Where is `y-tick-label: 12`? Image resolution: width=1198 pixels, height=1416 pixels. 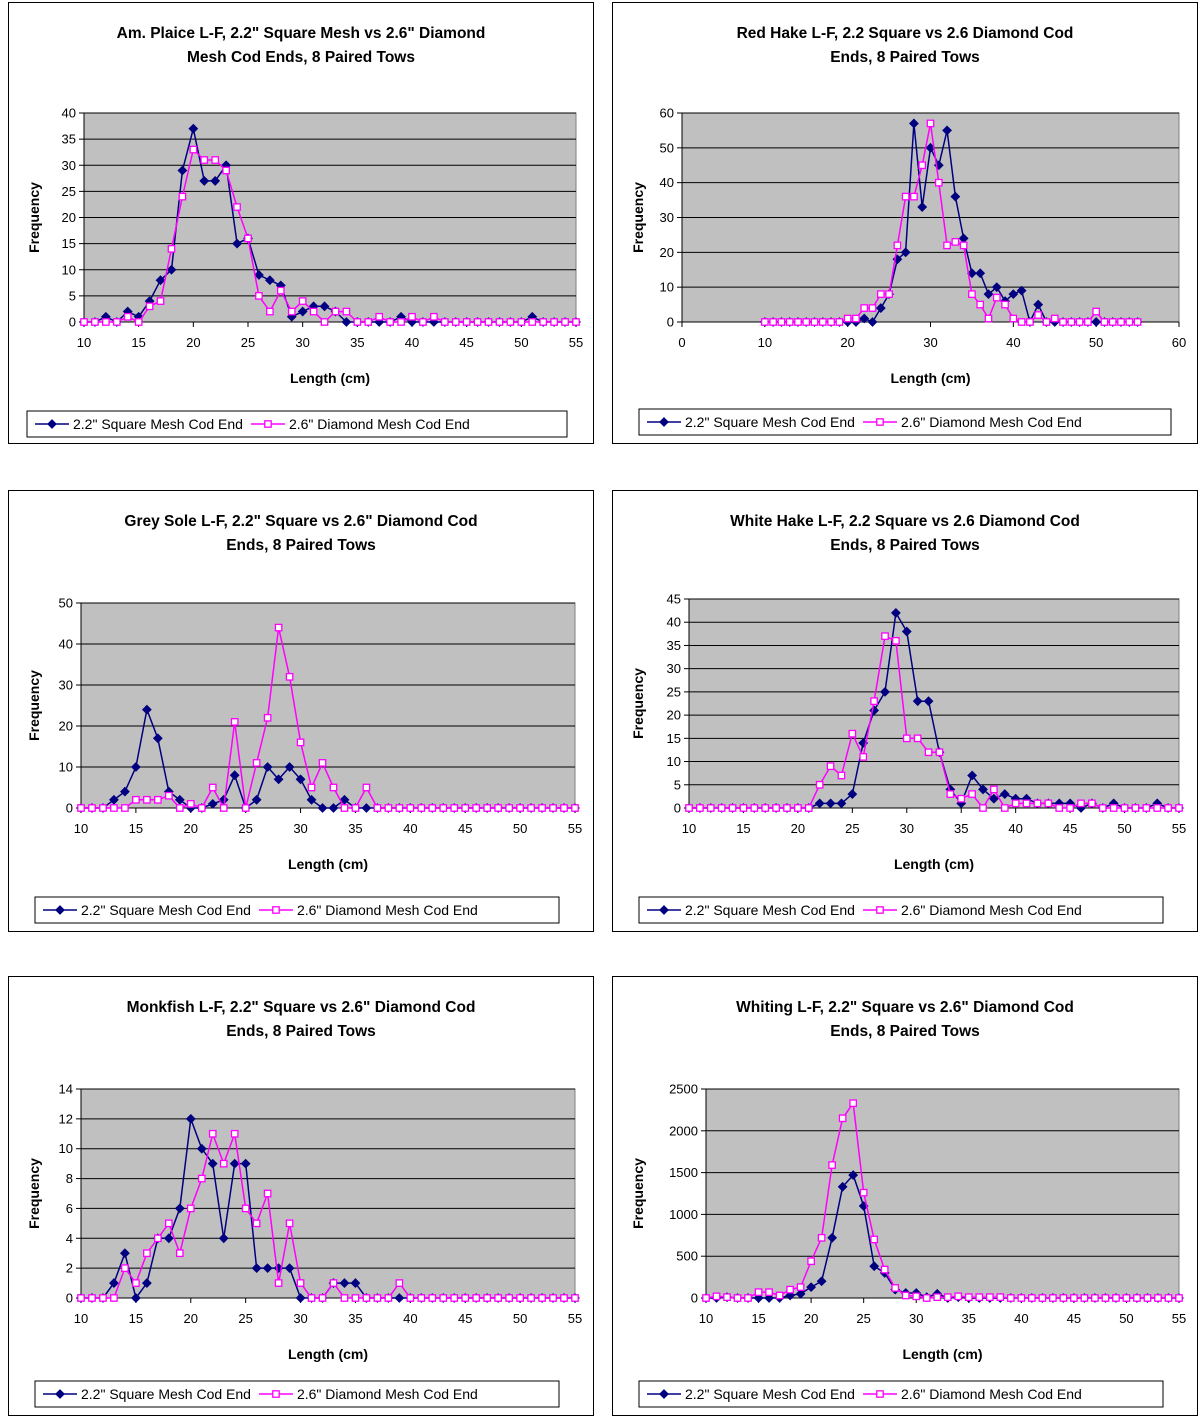 y-tick-label: 12 is located at coordinates (66, 1118).